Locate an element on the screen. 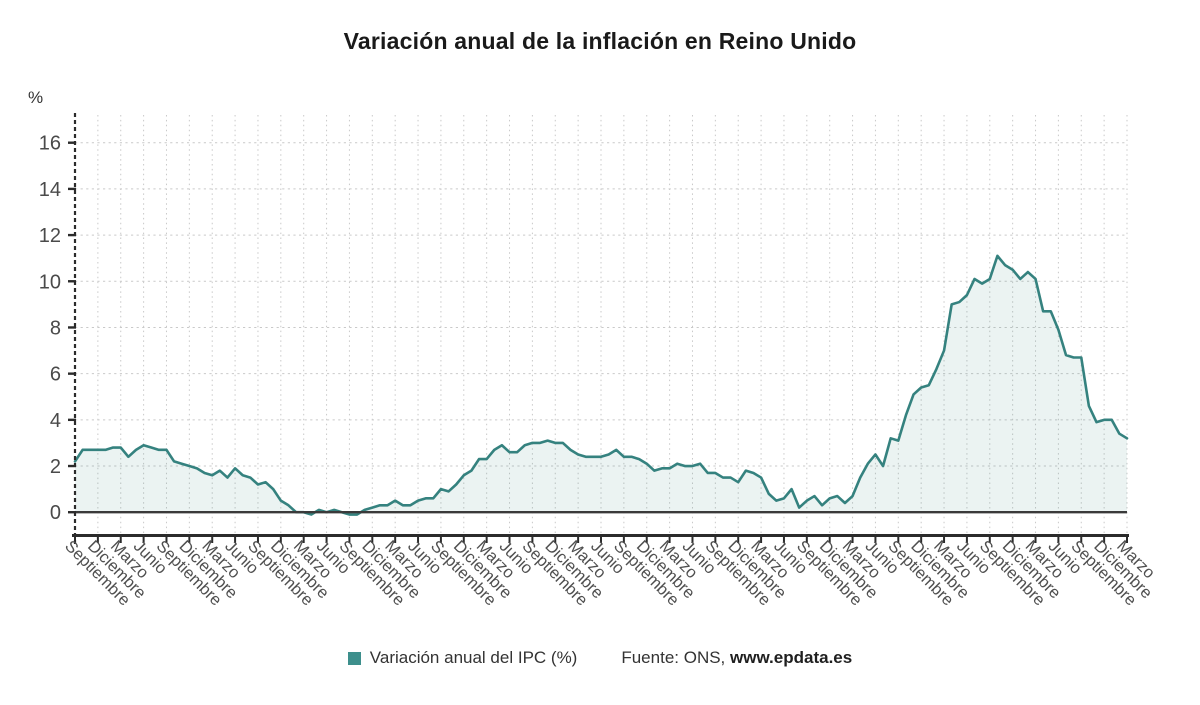 This screenshot has width=1200, height=705. y-tick-label: 14 is located at coordinates (50, 190).